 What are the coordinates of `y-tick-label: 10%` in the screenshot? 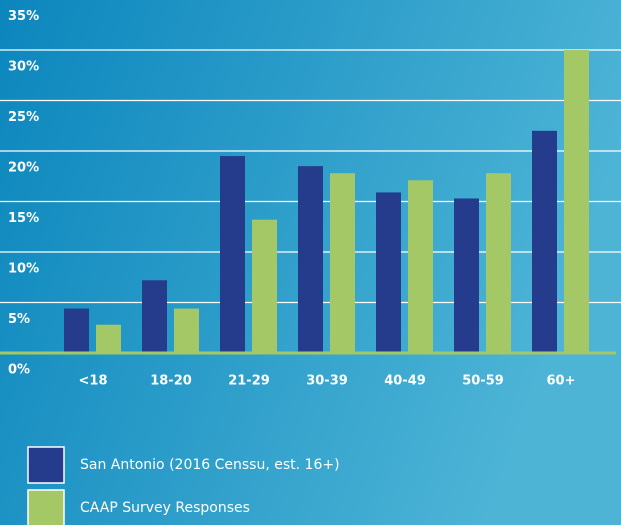 It's located at (23, 269).